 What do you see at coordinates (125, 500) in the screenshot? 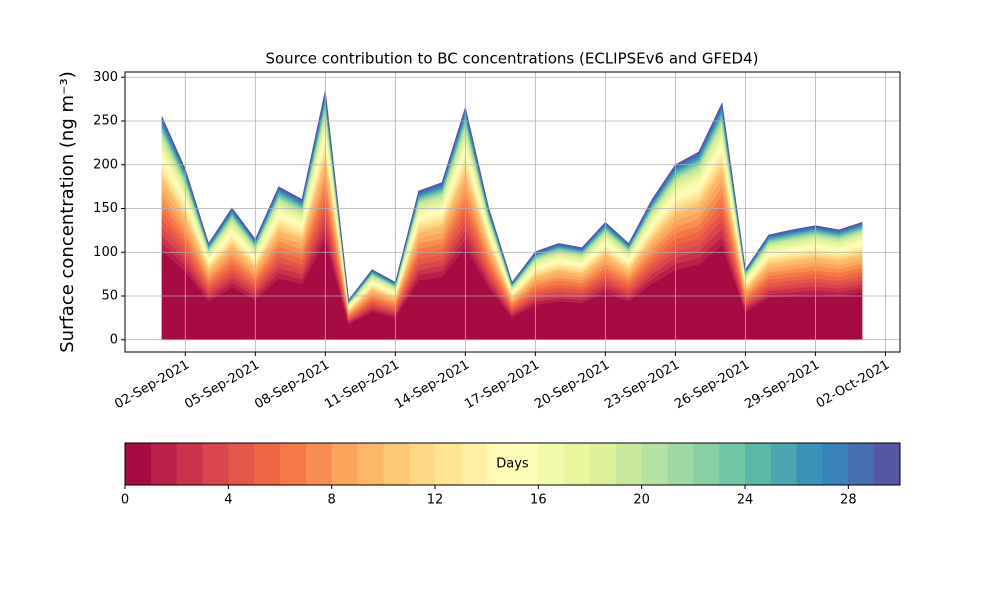
I see `colorbar-tick-label: 0` at bounding box center [125, 500].